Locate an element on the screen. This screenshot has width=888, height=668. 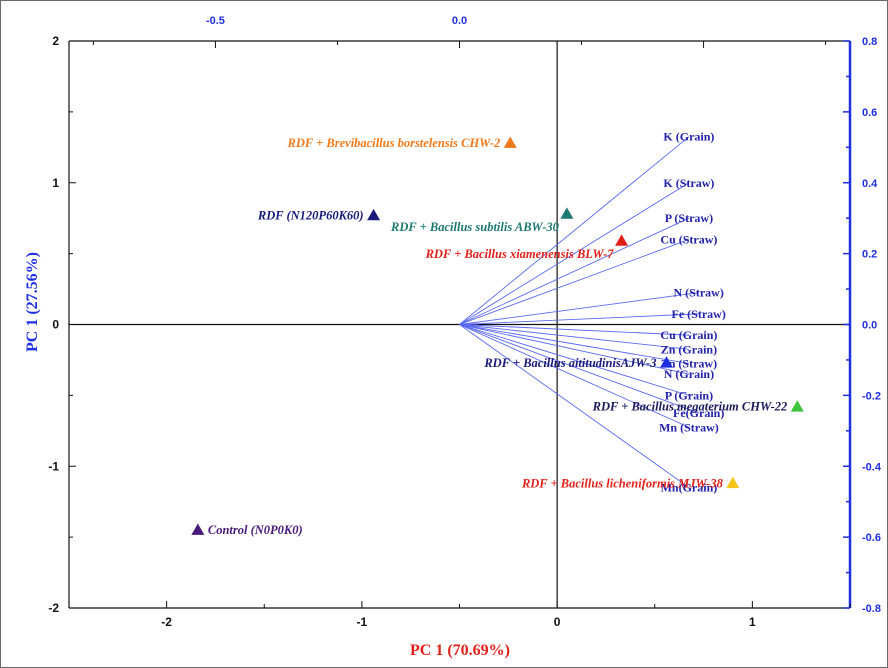
loading-label: Fe(Grain) is located at coordinates (698, 413).